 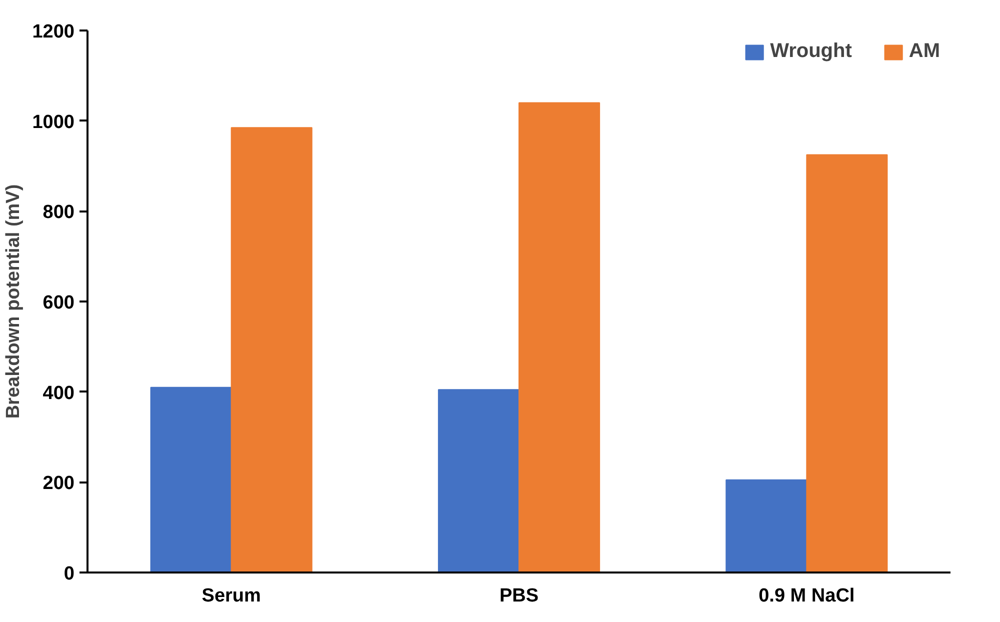 I want to click on x-tick-label: PBS, so click(x=519, y=596).